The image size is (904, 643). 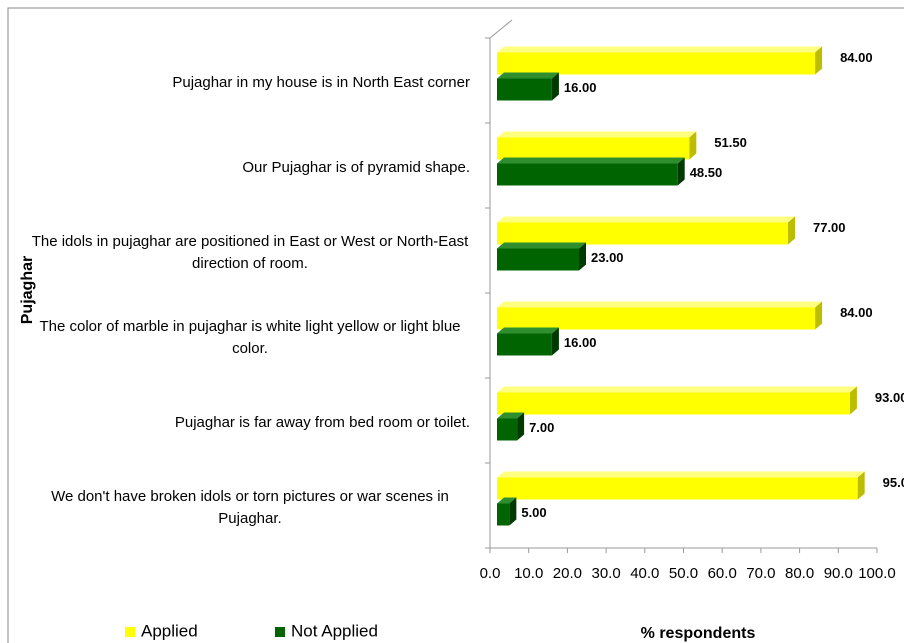 What do you see at coordinates (799, 573) in the screenshot?
I see `x-tick-label: 80.0` at bounding box center [799, 573].